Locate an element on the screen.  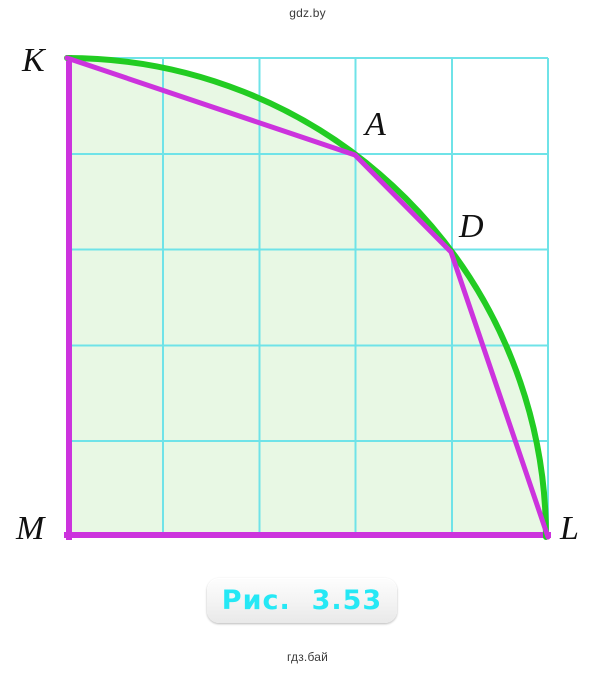
vertex-label-M: M is located at coordinates (30, 528).